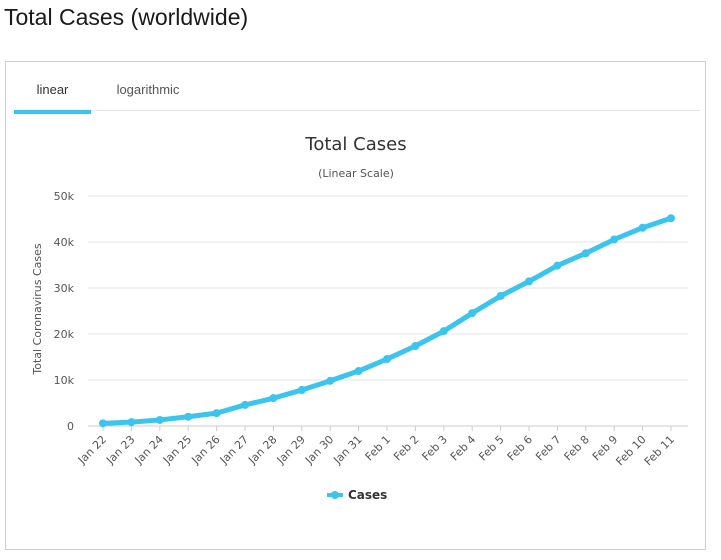 Image resolution: width=721 pixels, height=560 pixels. What do you see at coordinates (357, 88) in the screenshot?
I see `scale-tabs: linear logarithmic` at bounding box center [357, 88].